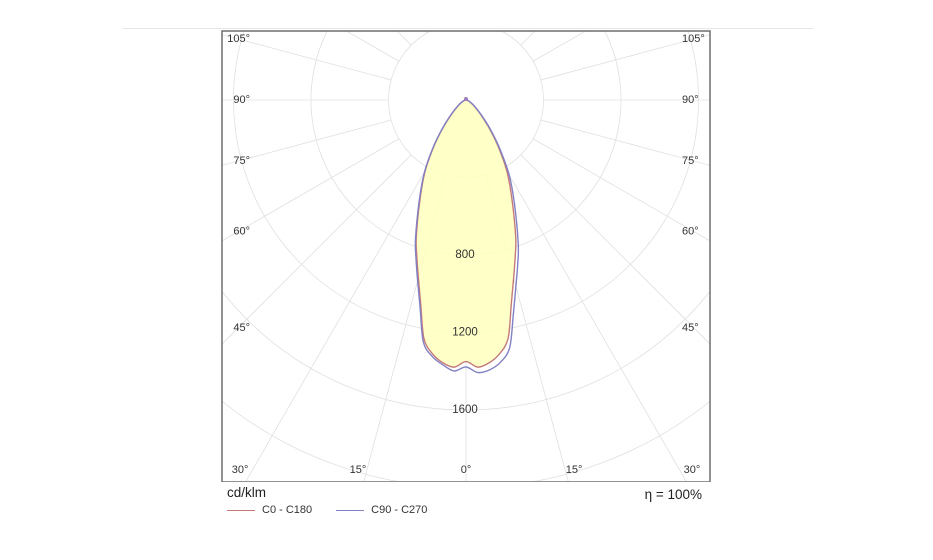 The height and width of the screenshot is (560, 933). What do you see at coordinates (327, 500) in the screenshot?
I see `chart-footer-left: cd/klm C0 - C180 C90 - C270` at bounding box center [327, 500].